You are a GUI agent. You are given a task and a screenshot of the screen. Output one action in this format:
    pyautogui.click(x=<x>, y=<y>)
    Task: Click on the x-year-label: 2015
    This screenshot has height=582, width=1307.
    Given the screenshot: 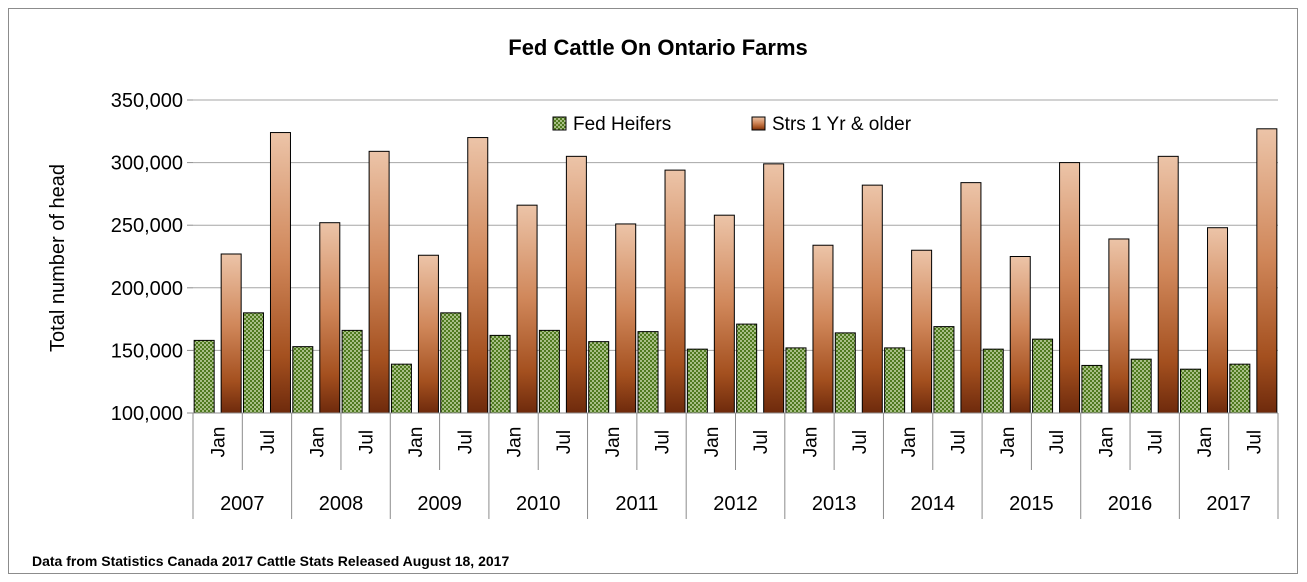 What is the action you would take?
    pyautogui.click(x=1031, y=504)
    